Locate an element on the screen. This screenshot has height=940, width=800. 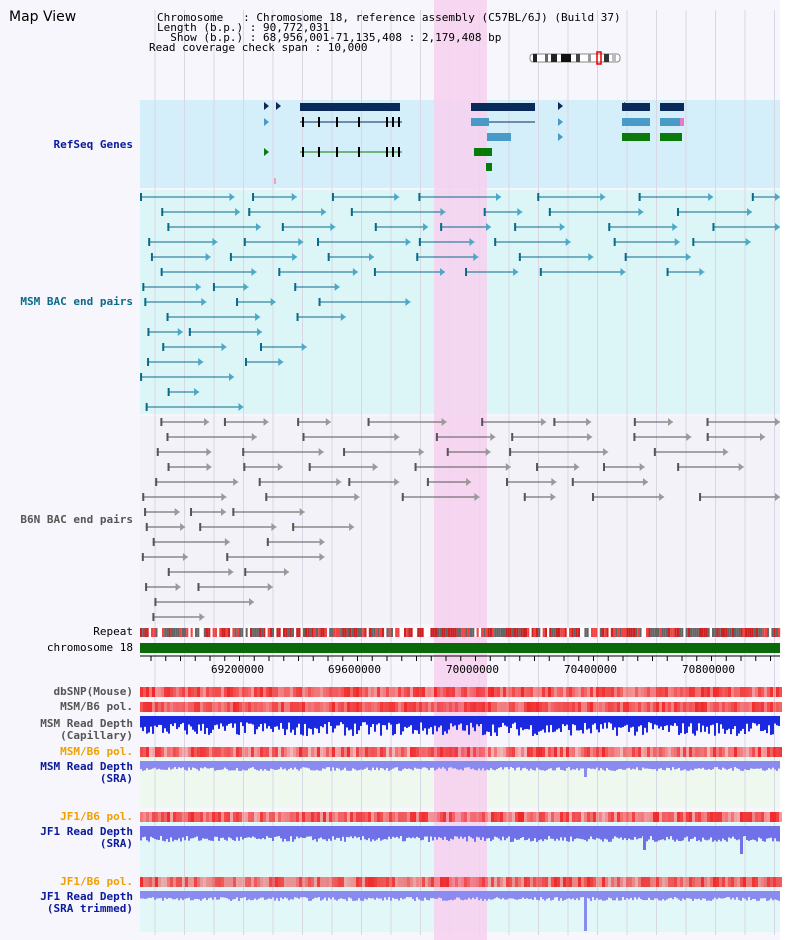
track-label-msm-depth-sra: MSM Read Depth is located at coordinates (86, 766).